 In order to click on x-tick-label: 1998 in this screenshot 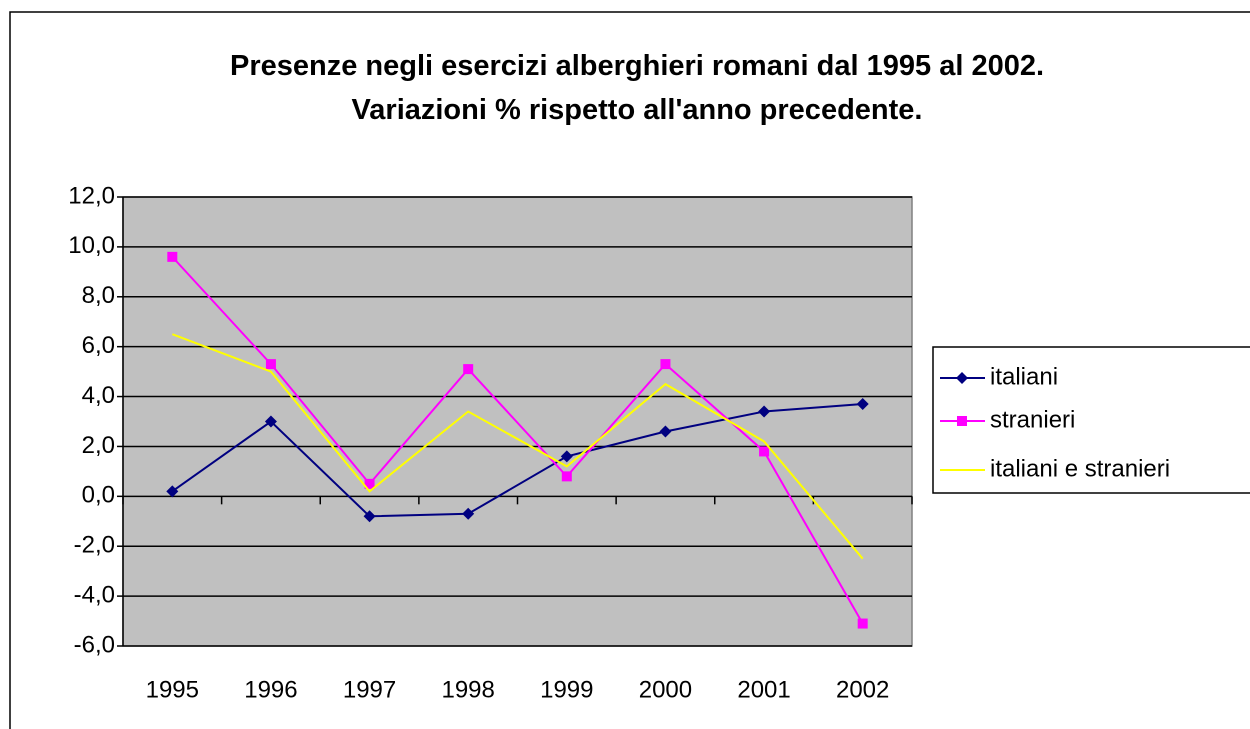, I will do `click(467, 689)`.